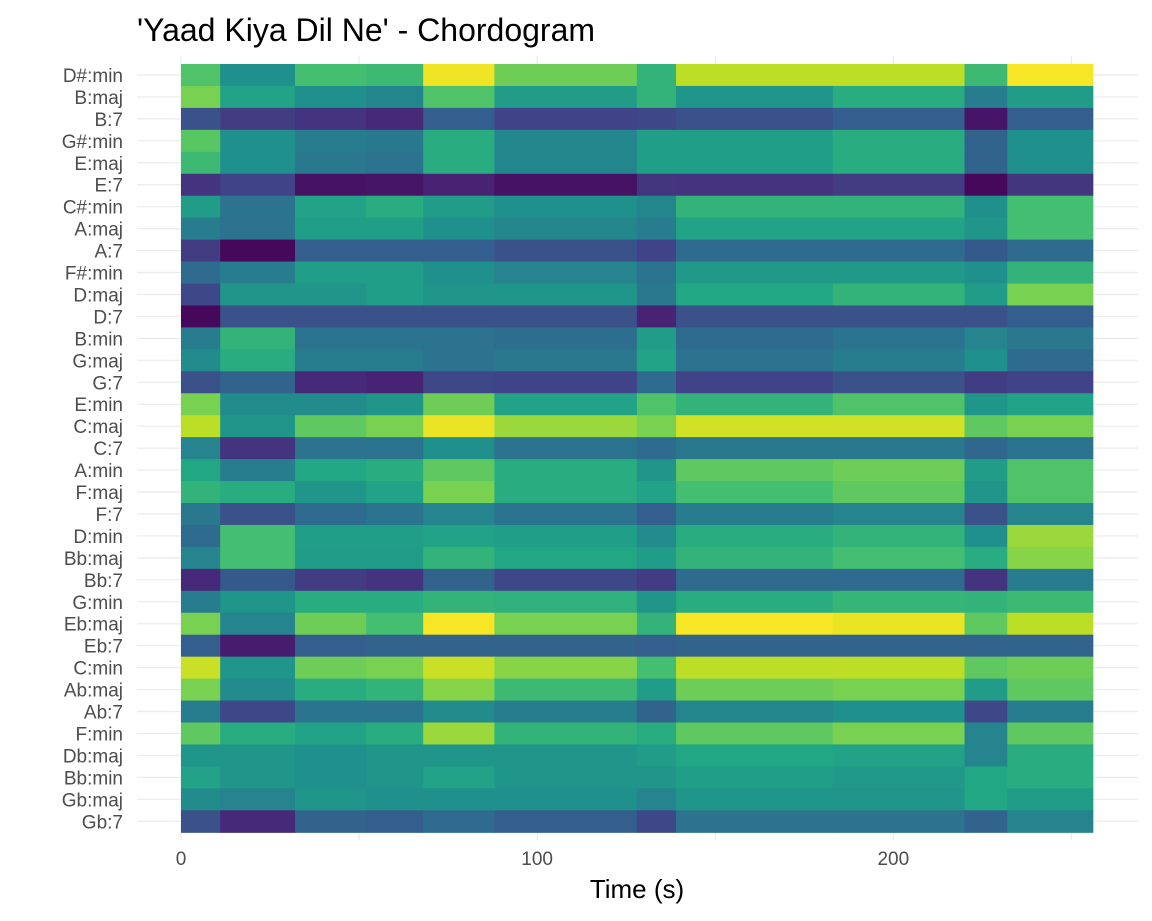 The width and height of the screenshot is (1152, 921). What do you see at coordinates (93, 756) in the screenshot?
I see `y-tick-label: Db:maj` at bounding box center [93, 756].